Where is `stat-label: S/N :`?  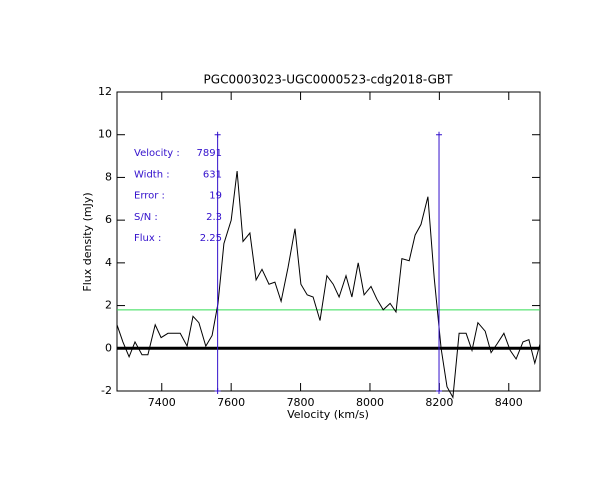
stat-label: S/N : is located at coordinates (146, 217).